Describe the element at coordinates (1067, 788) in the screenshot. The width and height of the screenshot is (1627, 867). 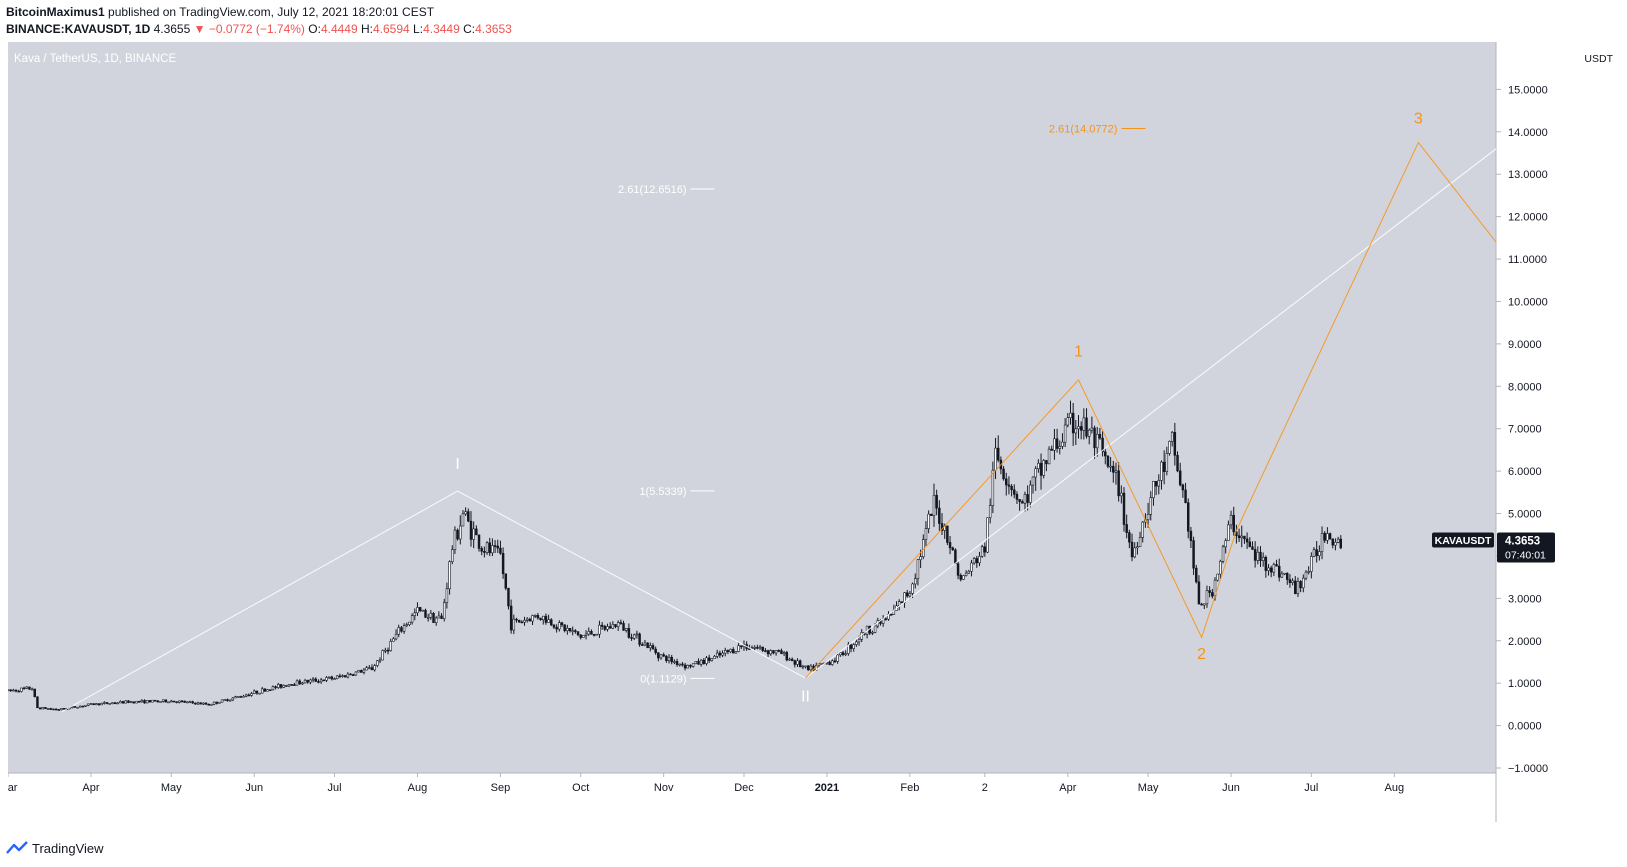
I see `x-tick-label: Apr` at that location.